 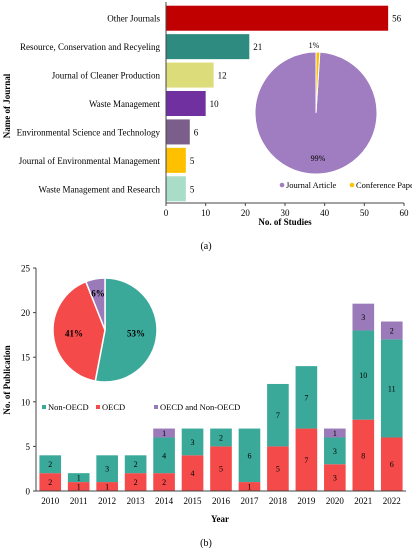 What do you see at coordinates (306, 501) in the screenshot?
I see `x-tick-label: 2019` at bounding box center [306, 501].